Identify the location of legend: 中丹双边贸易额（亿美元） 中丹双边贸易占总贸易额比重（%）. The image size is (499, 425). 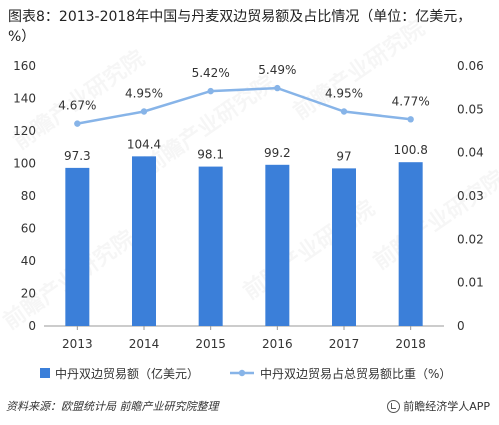
(245, 373).